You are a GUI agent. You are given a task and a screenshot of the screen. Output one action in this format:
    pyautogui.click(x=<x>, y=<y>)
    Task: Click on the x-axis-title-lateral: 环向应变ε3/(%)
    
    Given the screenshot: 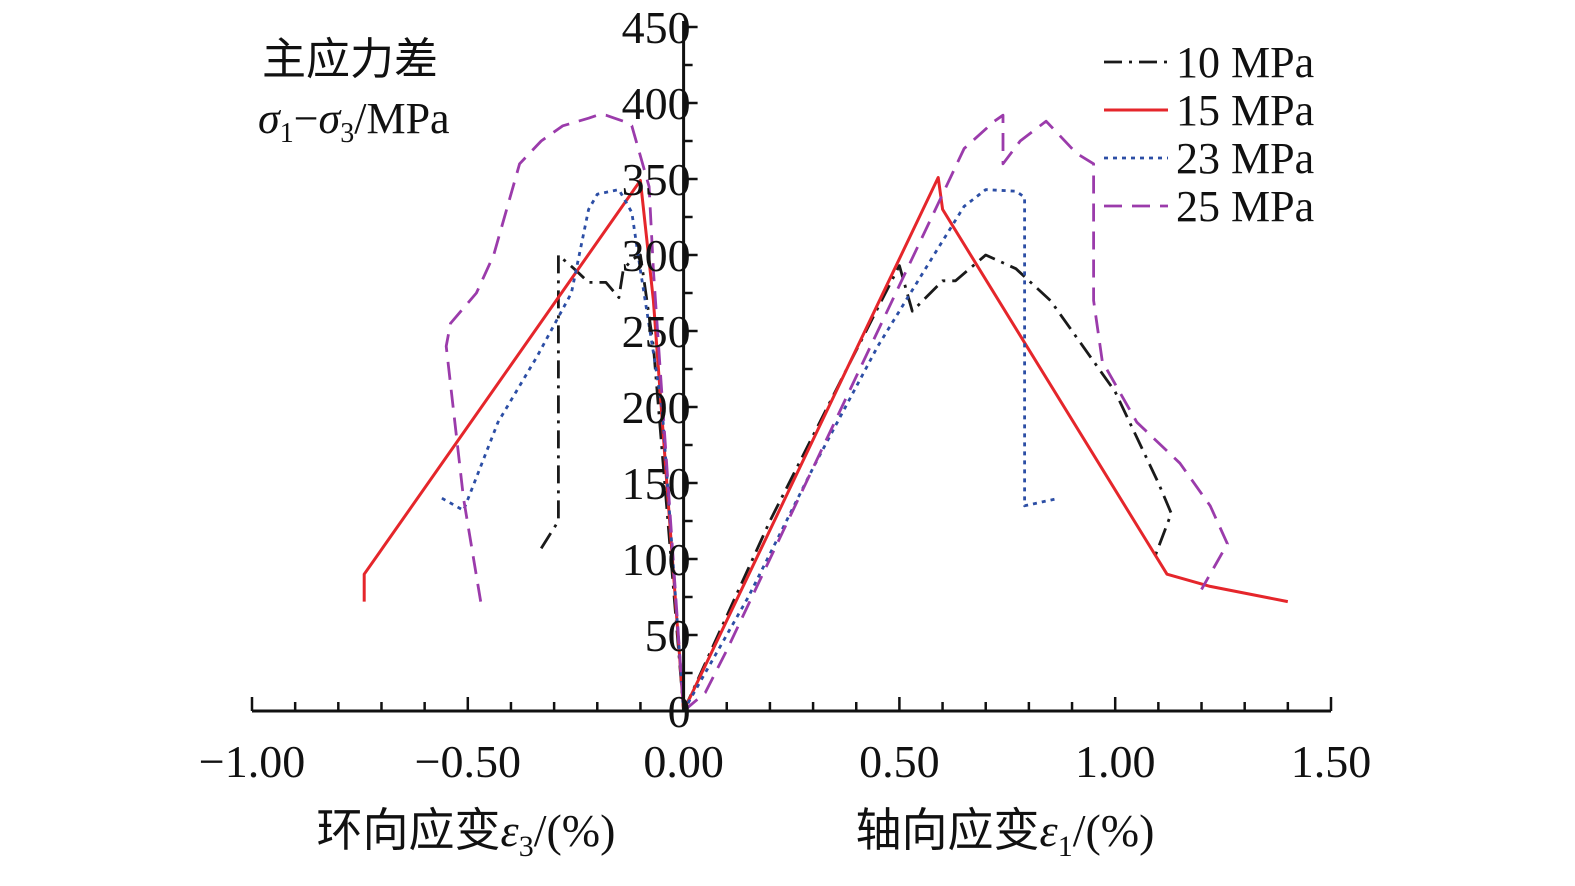 What is the action you would take?
    pyautogui.click(x=466, y=834)
    